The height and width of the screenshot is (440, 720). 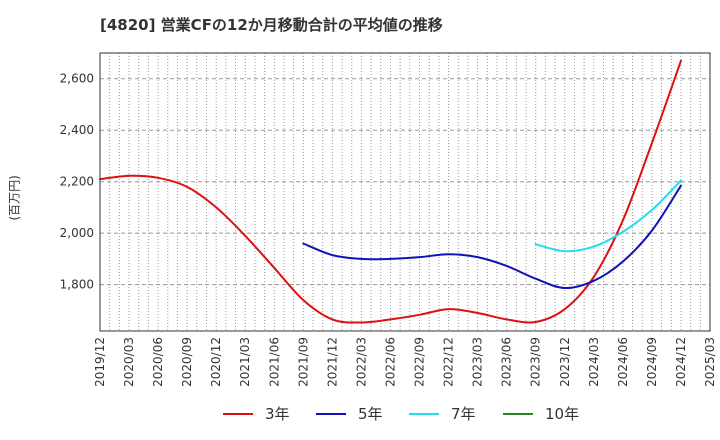 What do you see at coordinates (361, 362) in the screenshot?
I see `x-tick-label: 2022/03` at bounding box center [361, 362].